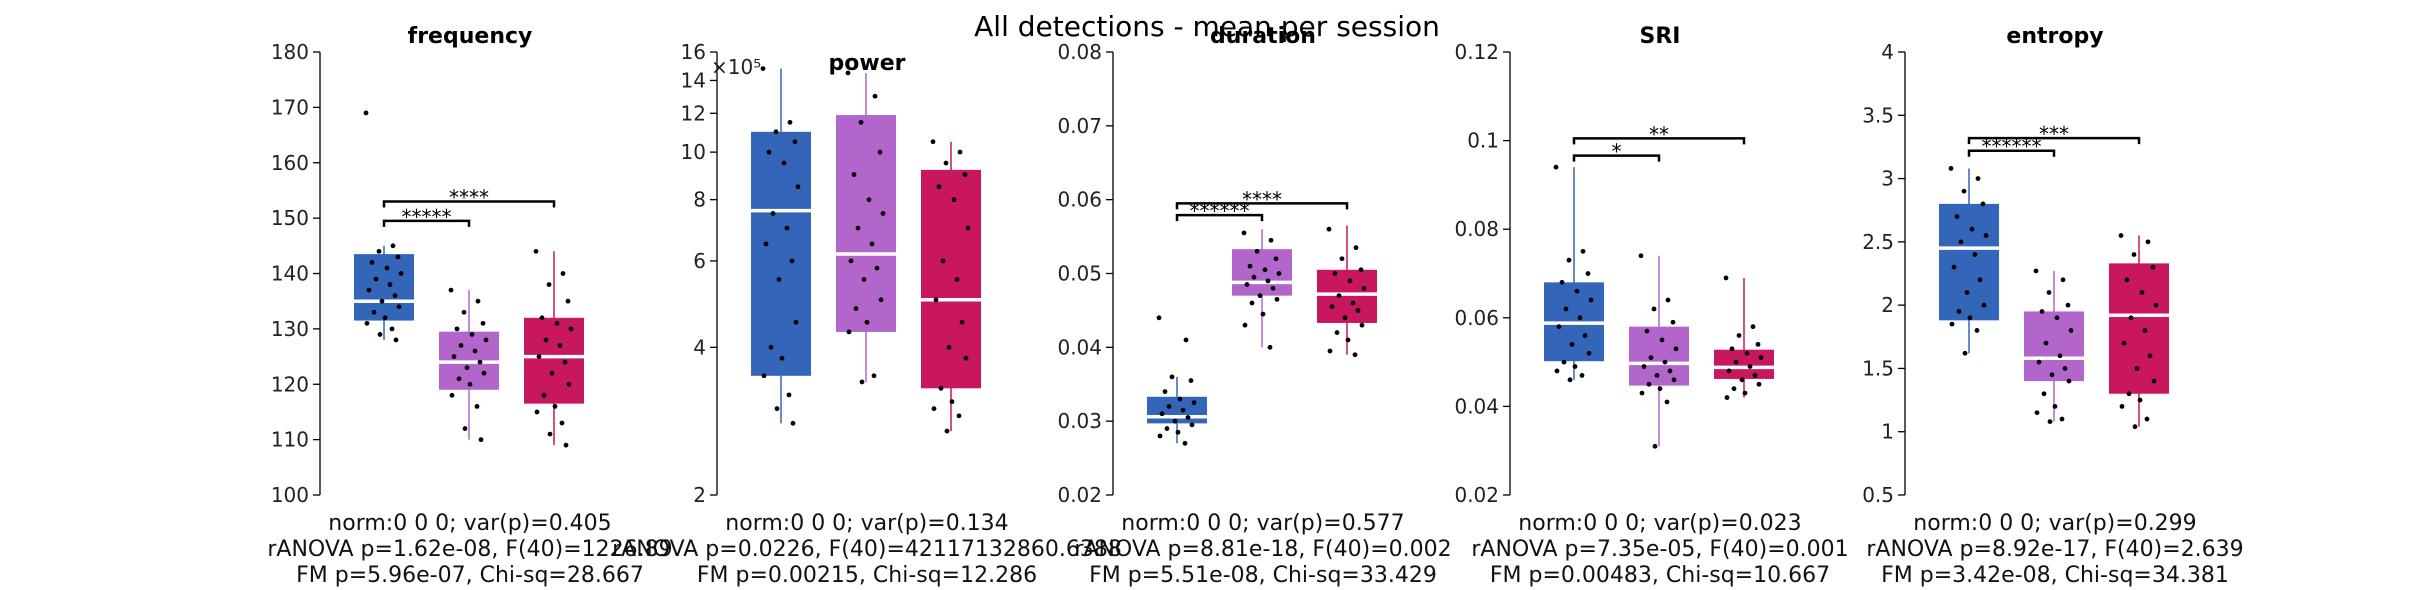 This screenshot has width=2415, height=590. I want to click on y-tick-label: 1, so click(1887, 432).